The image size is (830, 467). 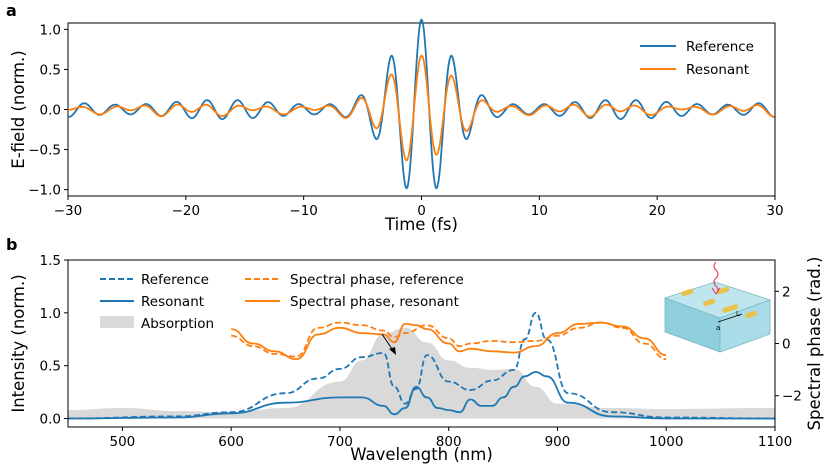 I want to click on x-tick-label-b: 500, so click(x=122, y=442).